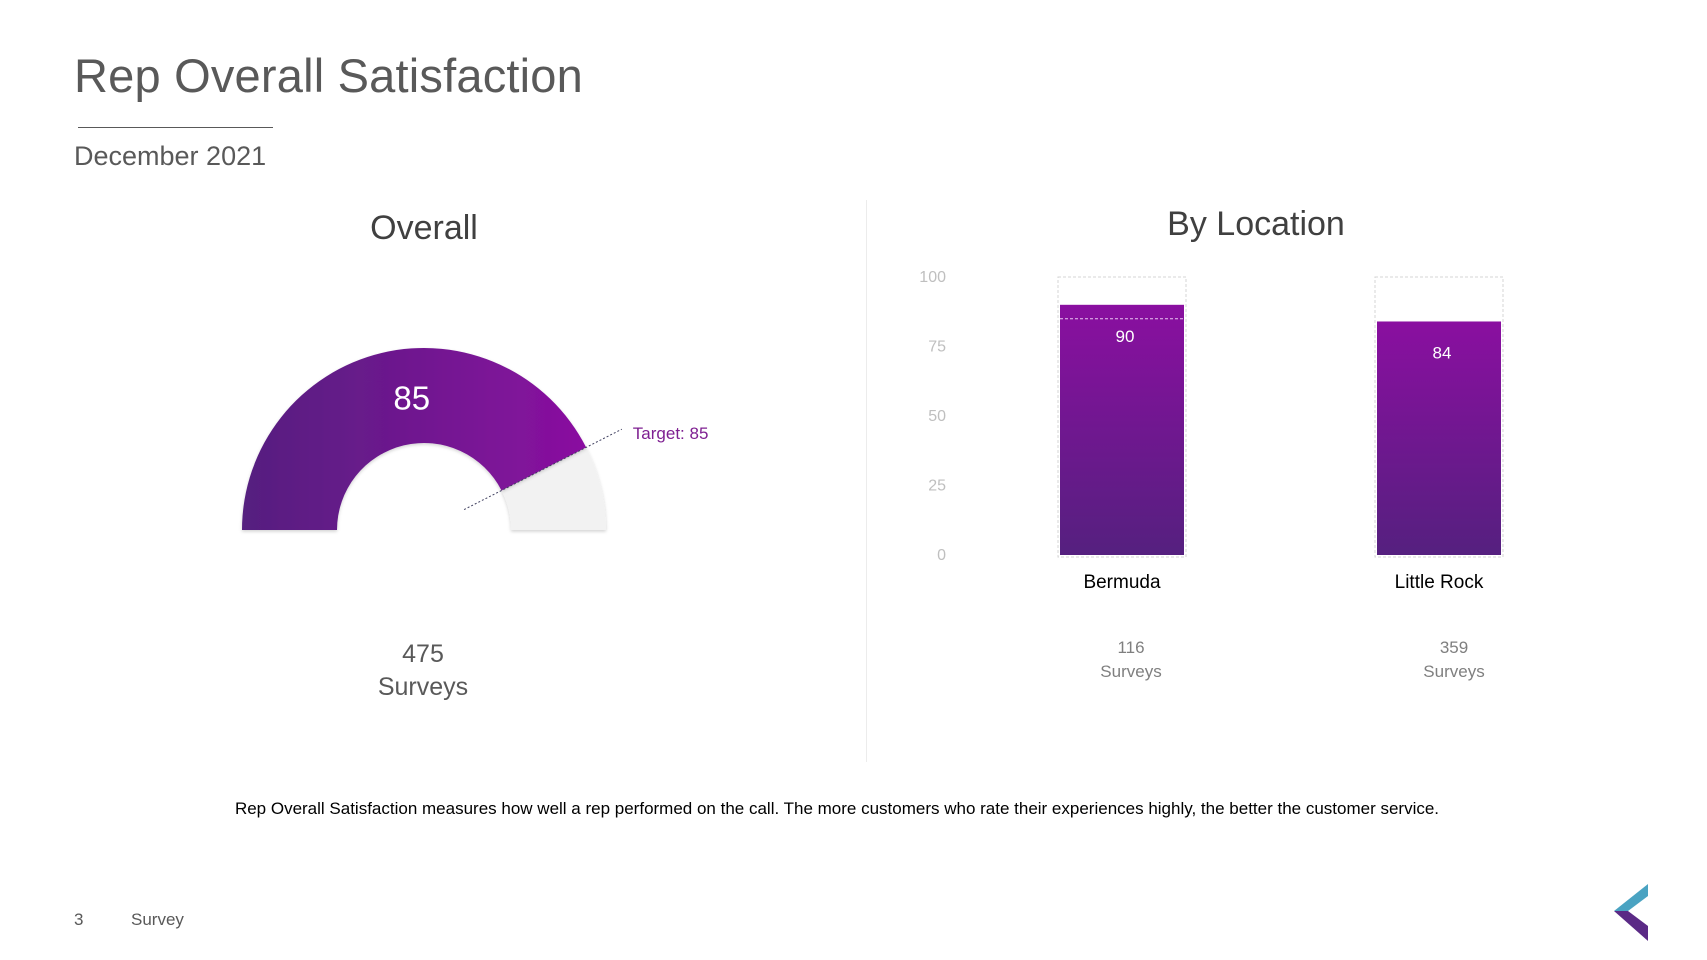  Describe the element at coordinates (941, 555) in the screenshot. I see `y-axis-tick-label: 0` at that location.